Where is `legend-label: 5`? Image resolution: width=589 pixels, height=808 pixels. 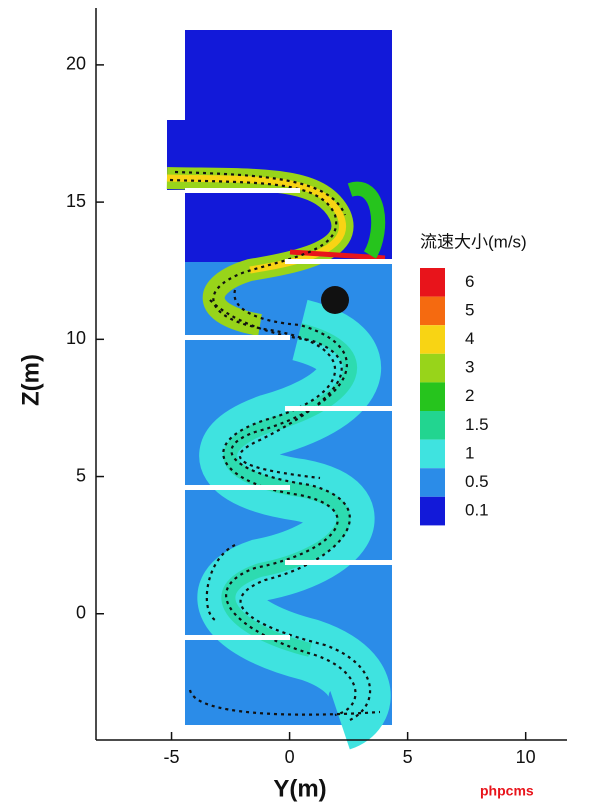 legend-label: 5 is located at coordinates (469, 309).